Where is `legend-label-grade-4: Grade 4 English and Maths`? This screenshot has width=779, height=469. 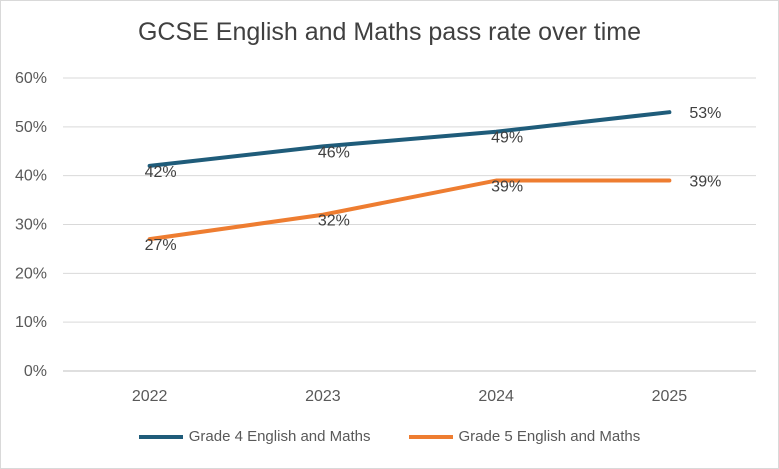 legend-label-grade-4: Grade 4 English and Maths is located at coordinates (279, 436).